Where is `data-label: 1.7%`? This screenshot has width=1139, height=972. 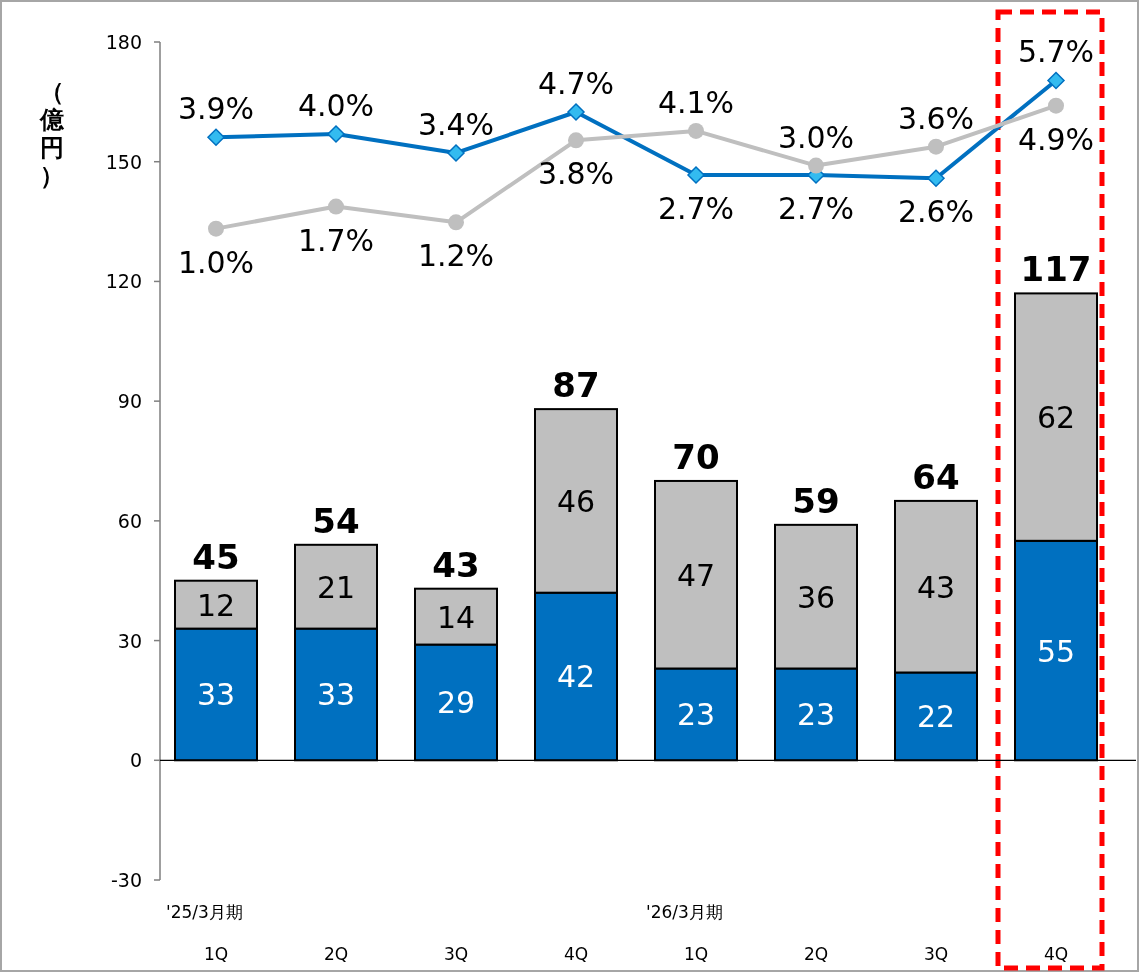 data-label: 1.7% is located at coordinates (336, 240).